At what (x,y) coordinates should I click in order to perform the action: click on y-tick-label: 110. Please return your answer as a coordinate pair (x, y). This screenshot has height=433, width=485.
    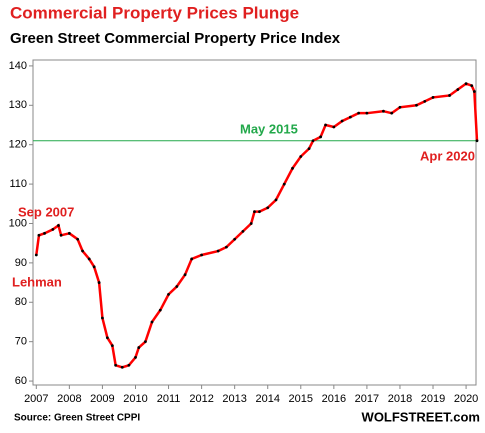
    Looking at the image, I should click on (18, 184).